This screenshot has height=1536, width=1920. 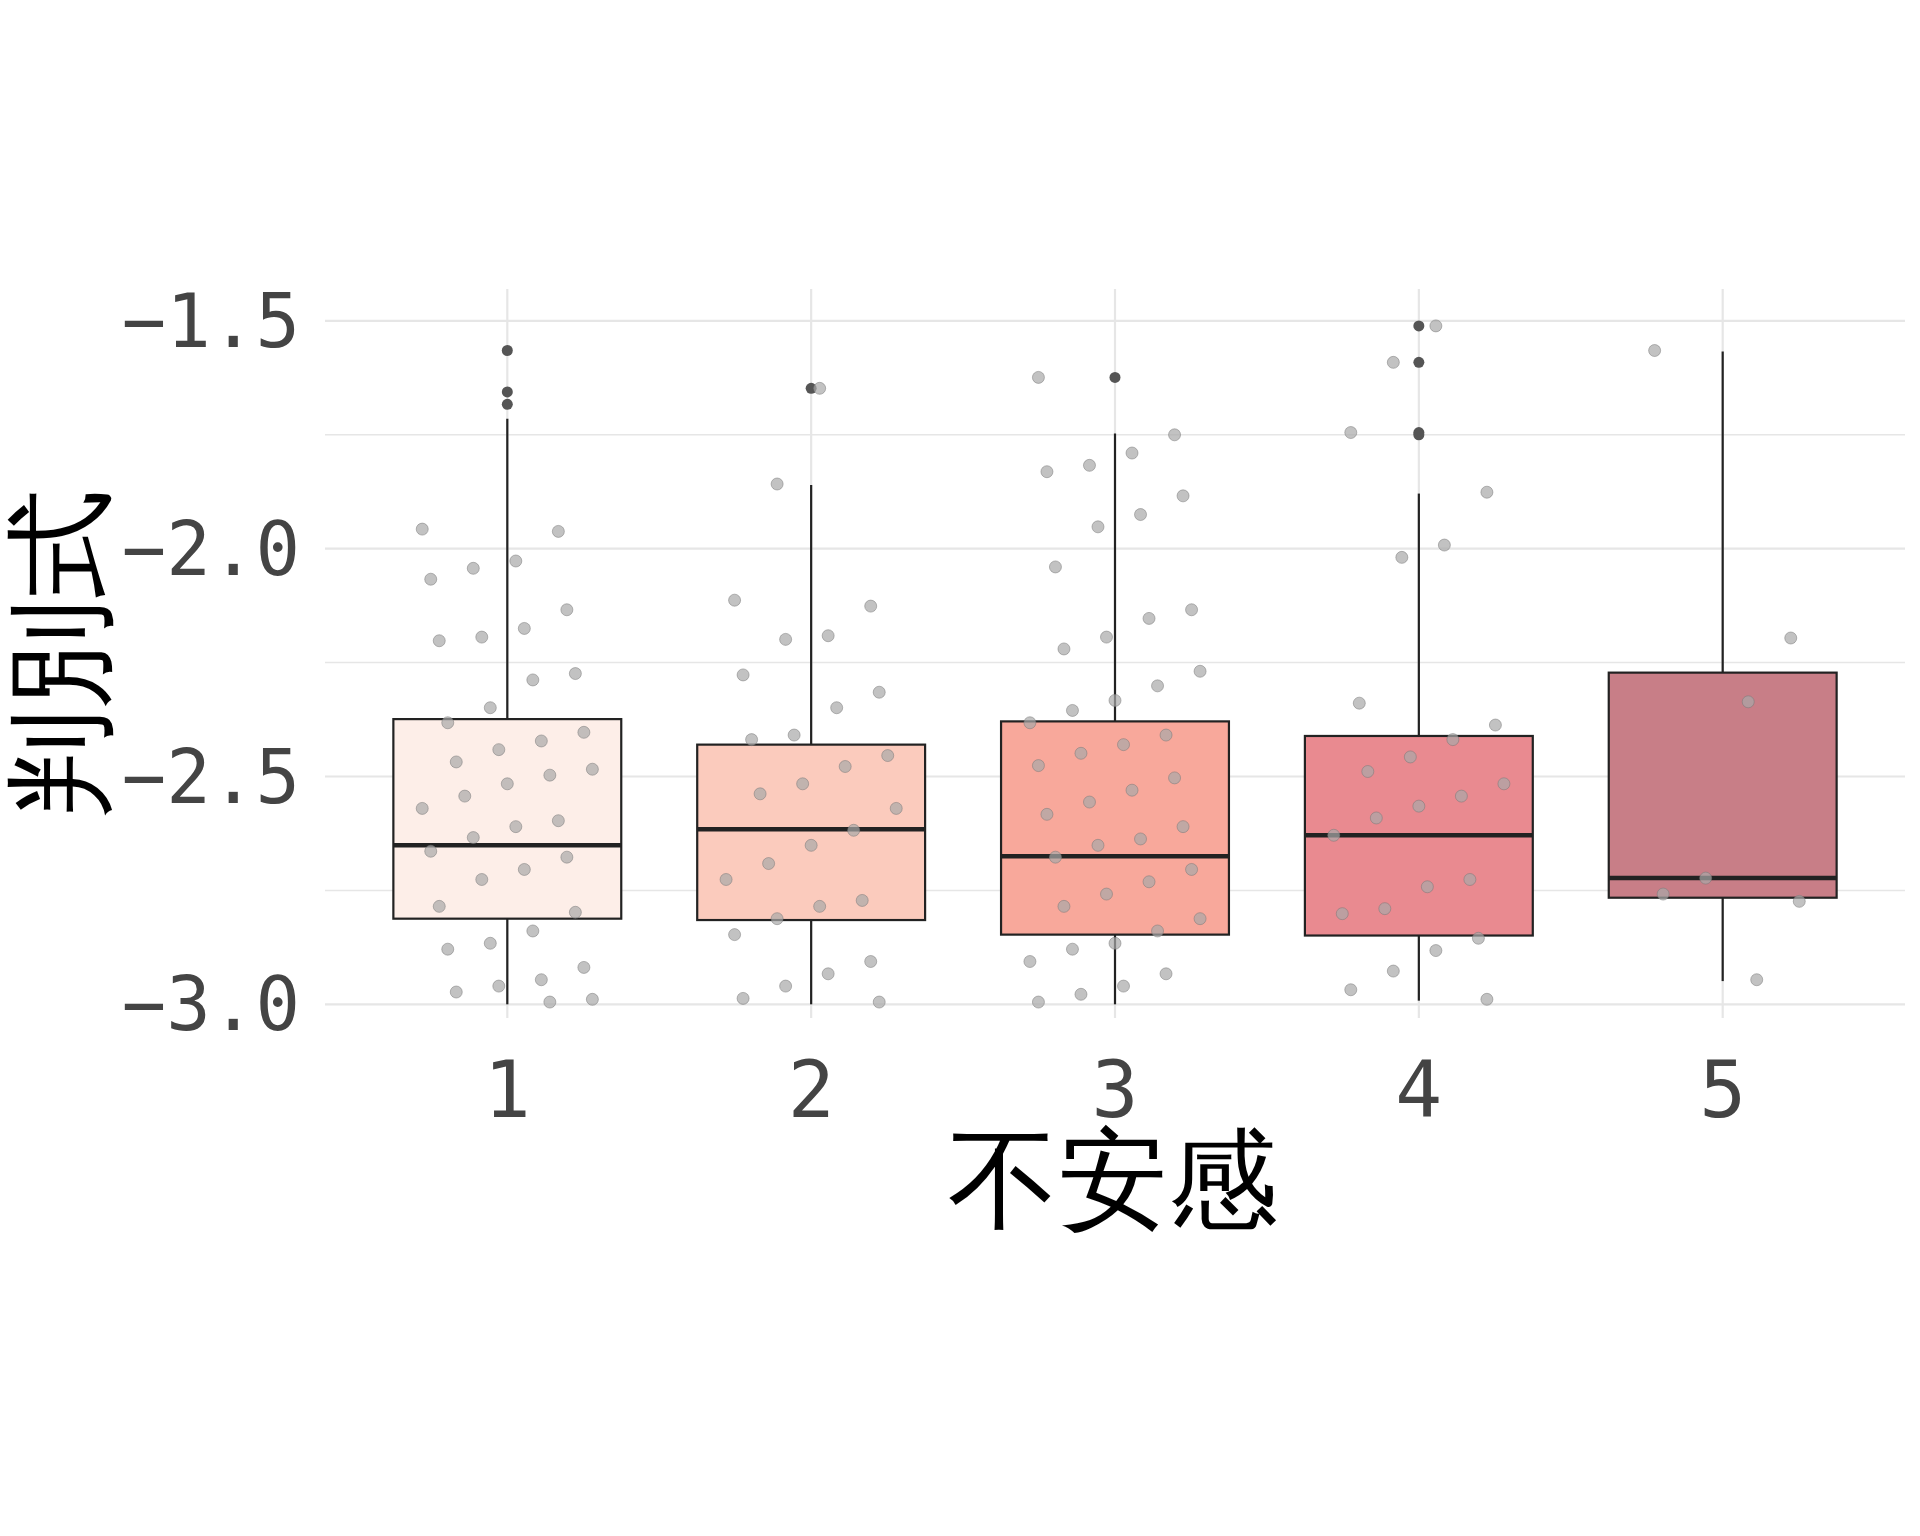 What do you see at coordinates (507, 1090) in the screenshot?
I see `x-tick-label: 1` at bounding box center [507, 1090].